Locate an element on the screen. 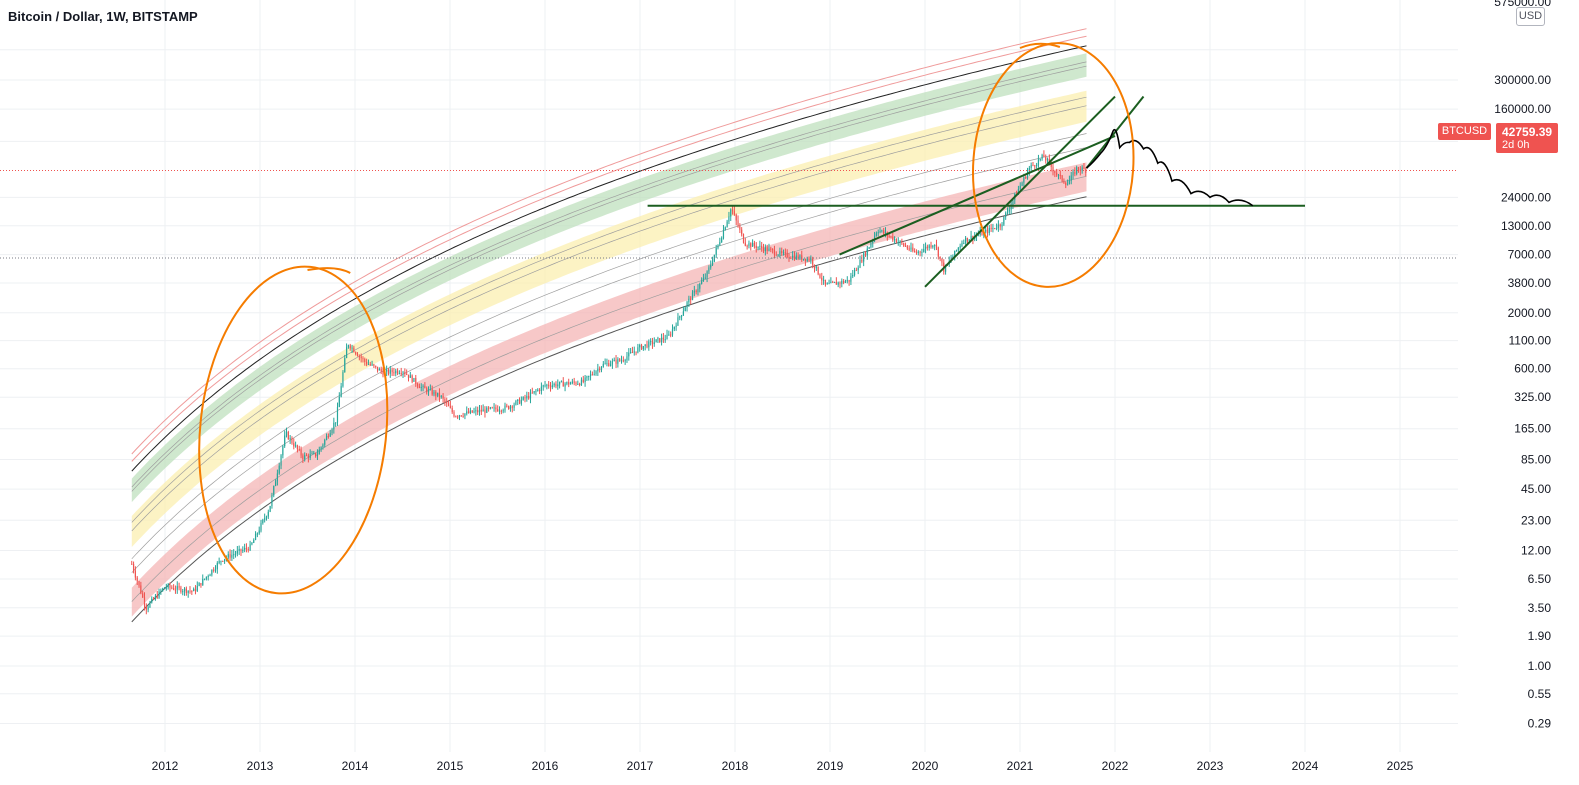  x-tick-label: 2023 is located at coordinates (1210, 766).